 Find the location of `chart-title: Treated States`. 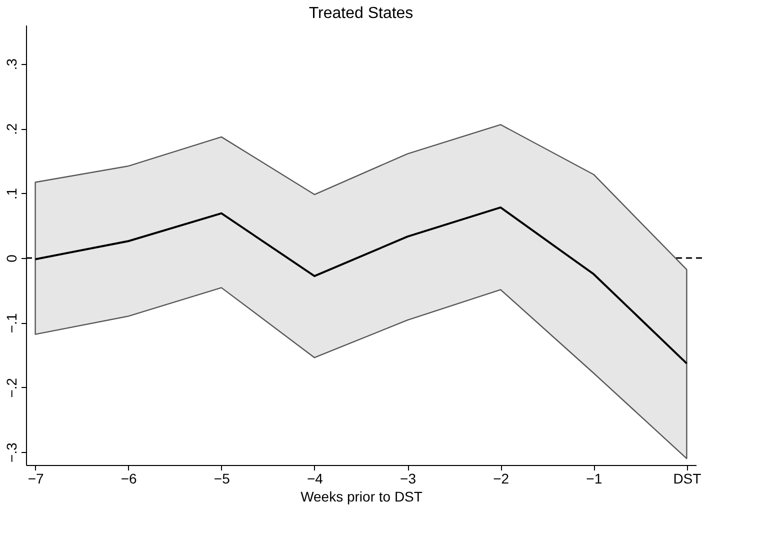

chart-title: Treated States is located at coordinates (361, 13).